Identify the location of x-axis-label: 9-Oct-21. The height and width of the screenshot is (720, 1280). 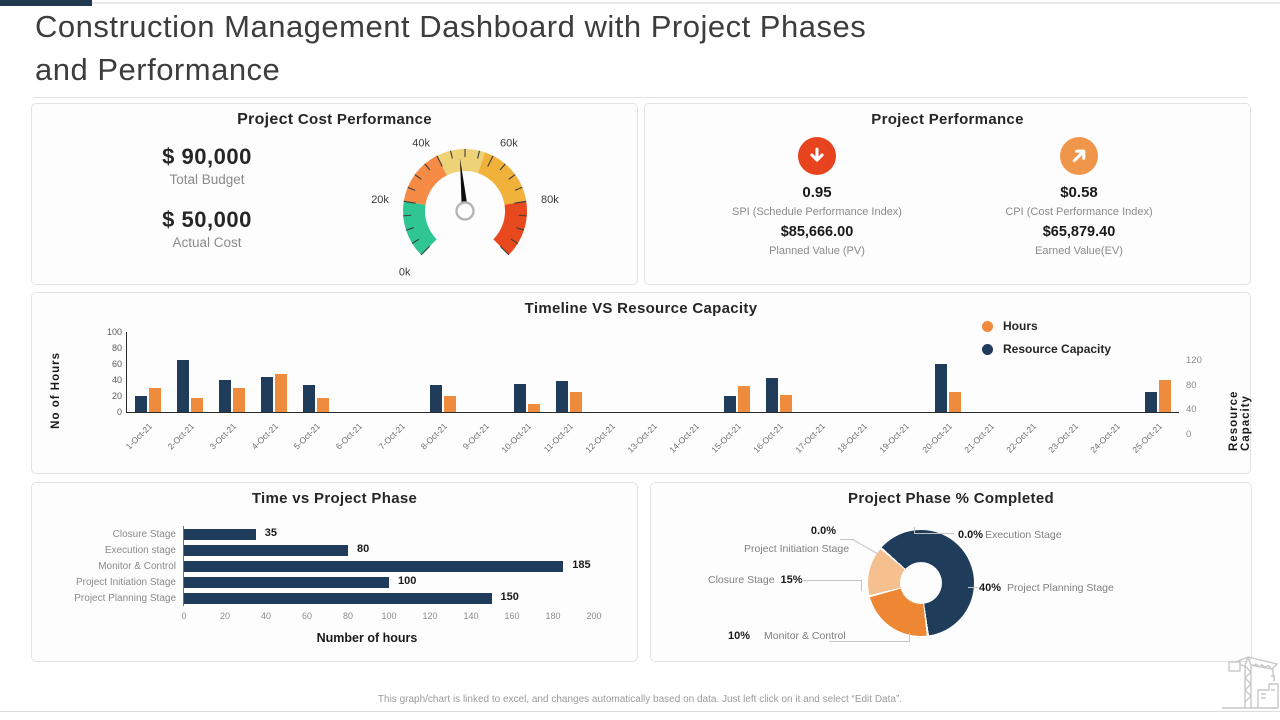
(475, 436).